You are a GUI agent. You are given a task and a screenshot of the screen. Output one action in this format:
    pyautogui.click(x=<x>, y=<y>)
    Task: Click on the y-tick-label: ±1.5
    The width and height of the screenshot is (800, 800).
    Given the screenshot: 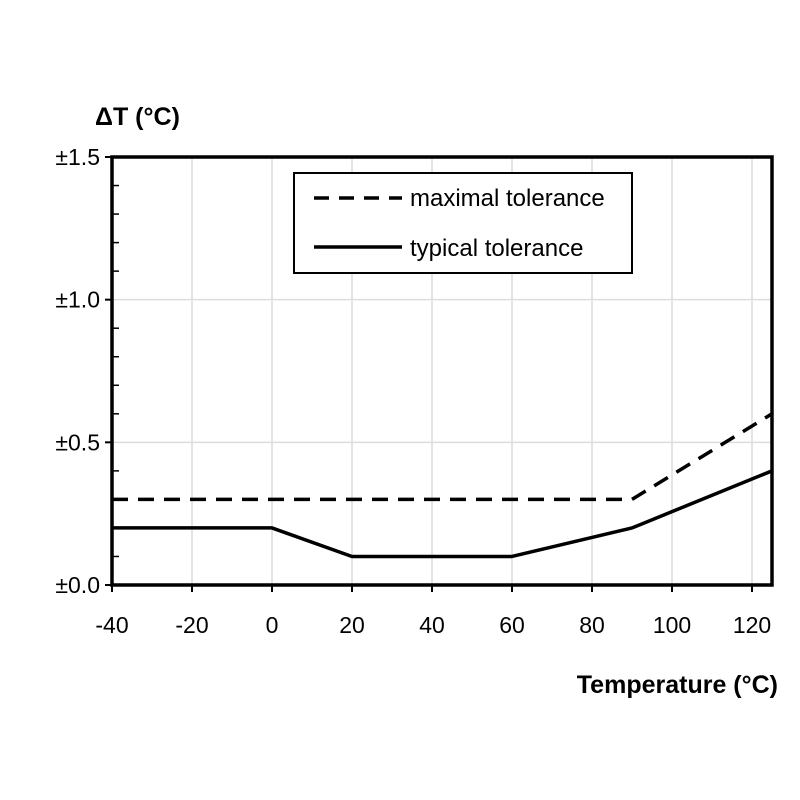 What is the action you would take?
    pyautogui.click(x=77, y=157)
    